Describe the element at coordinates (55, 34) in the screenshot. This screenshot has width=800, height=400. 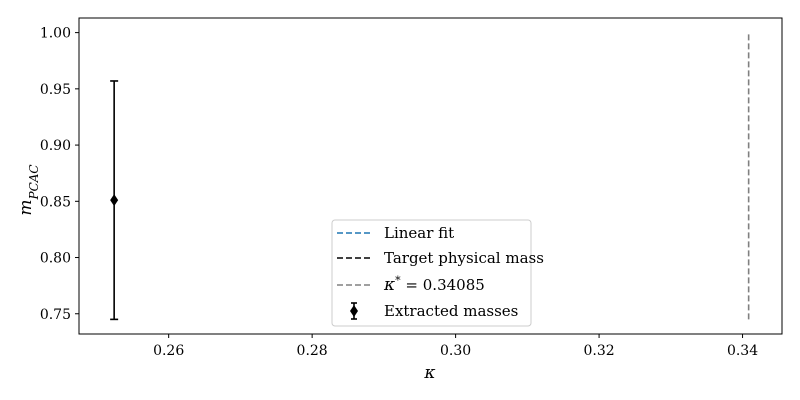
I see `y-tick-label: 1.00` at that location.